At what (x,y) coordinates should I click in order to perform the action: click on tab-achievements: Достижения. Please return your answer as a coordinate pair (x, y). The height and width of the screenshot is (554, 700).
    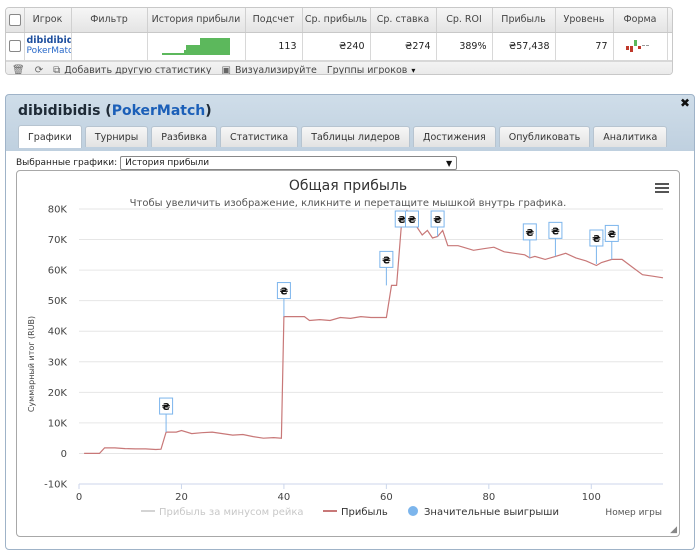
    Looking at the image, I should click on (454, 136).